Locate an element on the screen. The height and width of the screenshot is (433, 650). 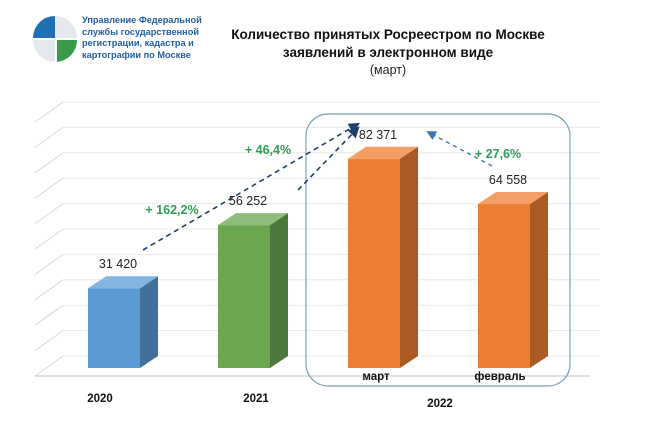
growth-arrow-2020 is located at coordinates (251, 186).